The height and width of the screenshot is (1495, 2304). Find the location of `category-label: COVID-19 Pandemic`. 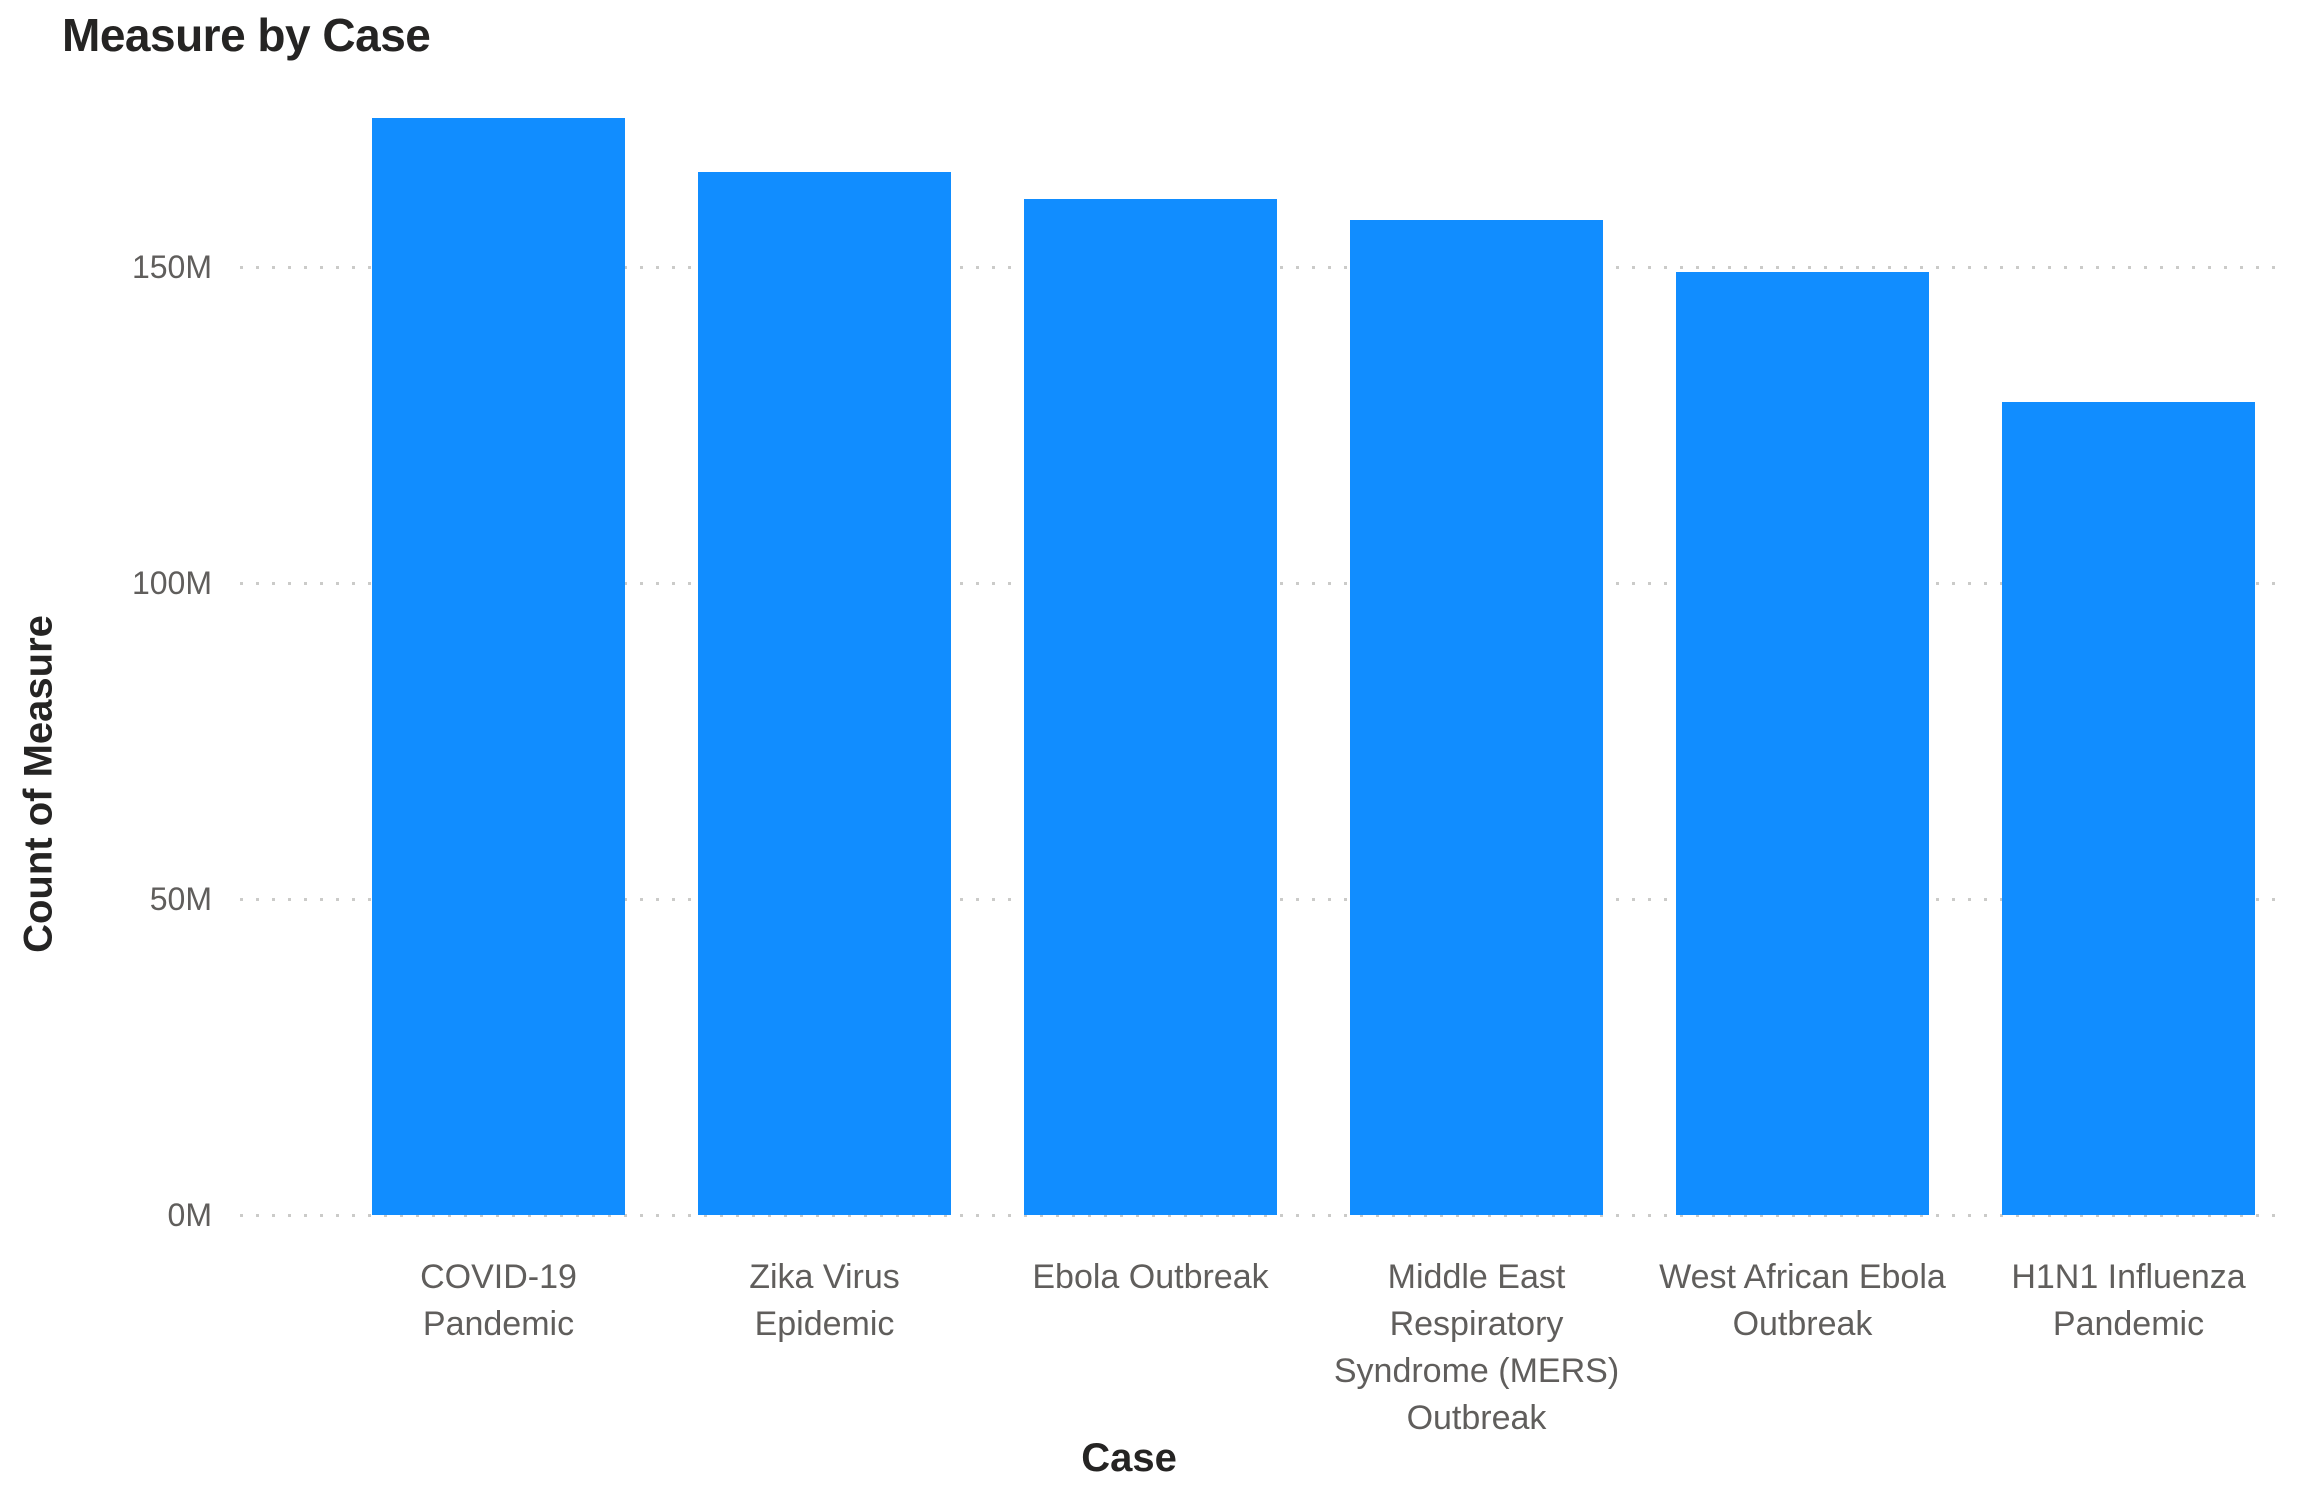

category-label: COVID-19 Pandemic is located at coordinates (498, 1300).